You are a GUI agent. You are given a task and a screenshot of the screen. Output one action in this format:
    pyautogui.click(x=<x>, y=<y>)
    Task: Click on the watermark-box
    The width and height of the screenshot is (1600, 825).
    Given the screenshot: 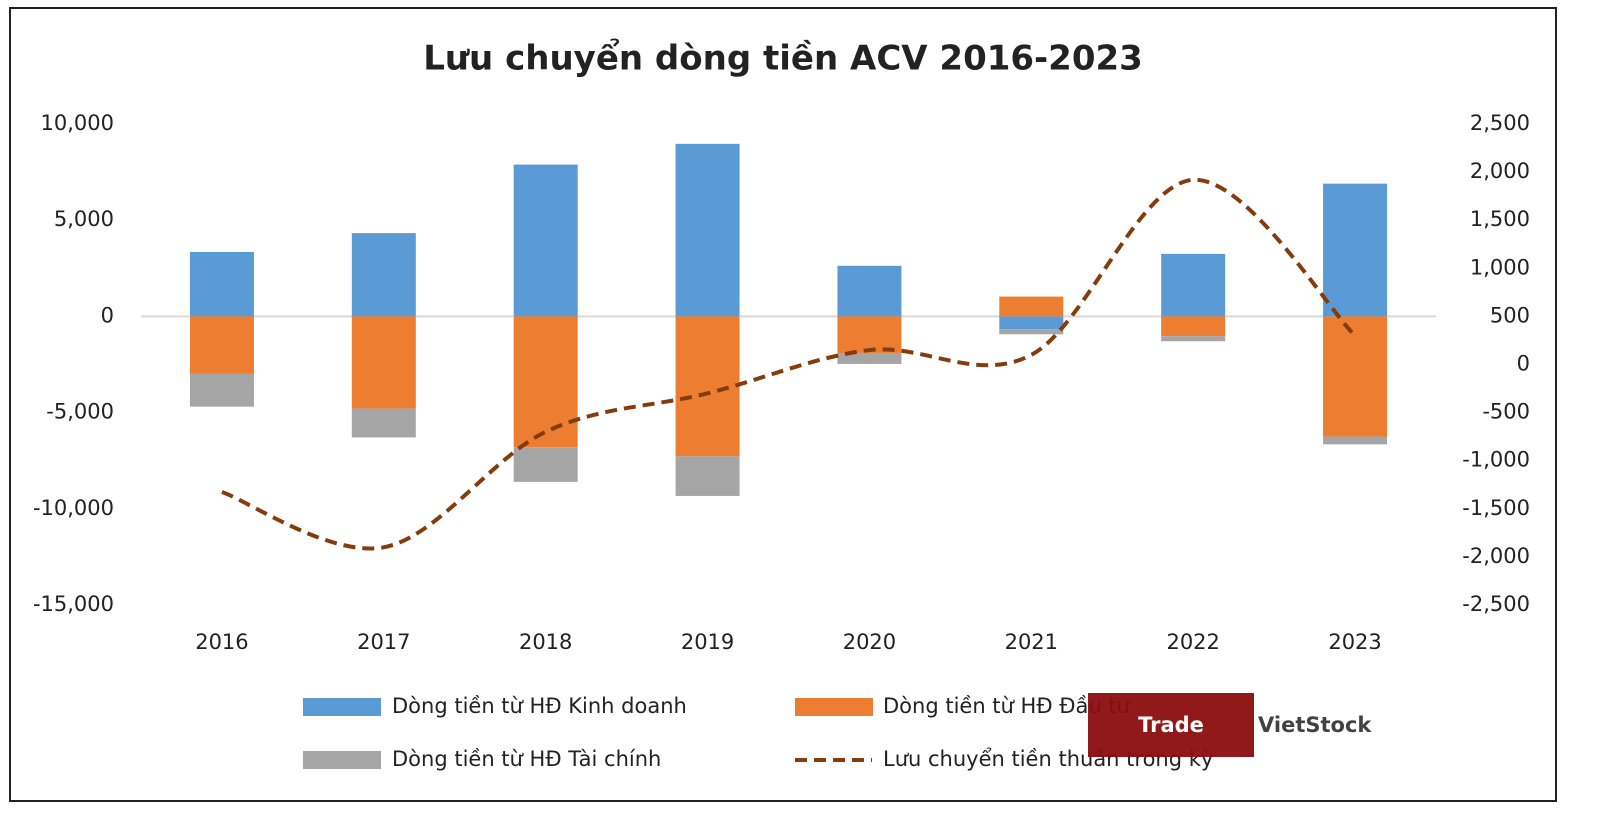 What is the action you would take?
    pyautogui.click(x=1171, y=725)
    